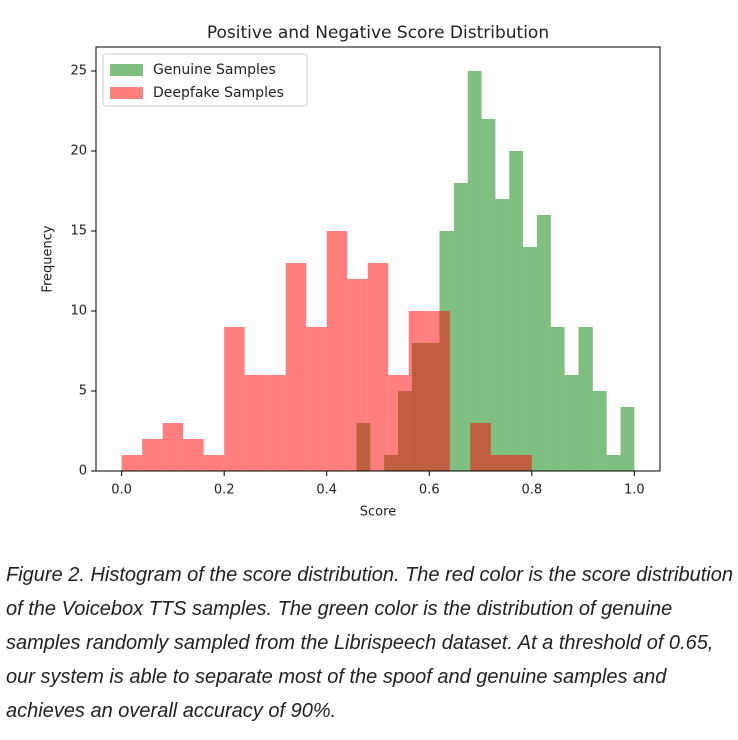 This screenshot has height=740, width=738. I want to click on x-tick-label: 0.2, so click(224, 490).